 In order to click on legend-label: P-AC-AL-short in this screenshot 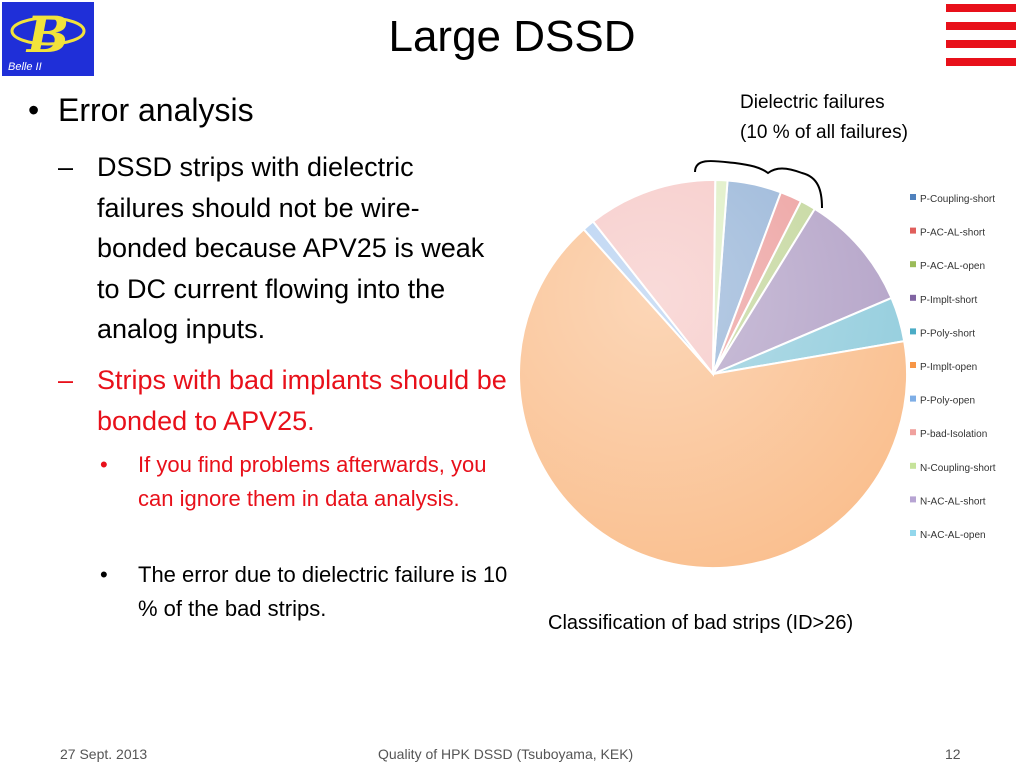, I will do `click(952, 233)`.